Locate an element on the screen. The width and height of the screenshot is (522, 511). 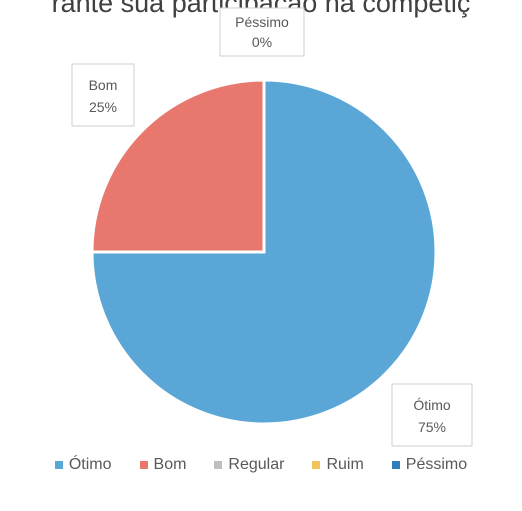
legend-label-regular: Regular is located at coordinates (256, 464).